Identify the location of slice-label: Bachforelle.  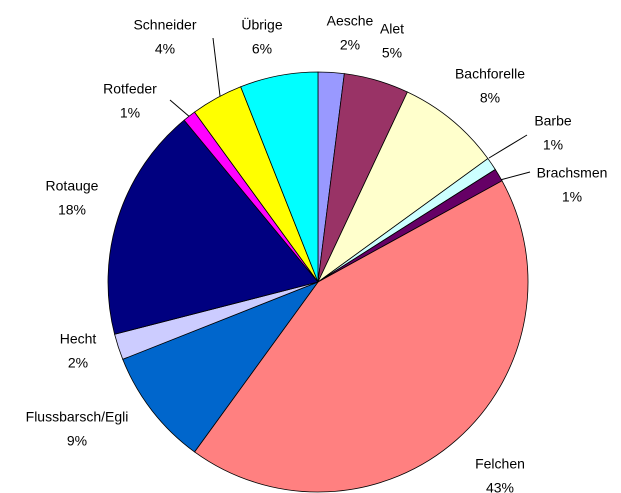
(490, 74).